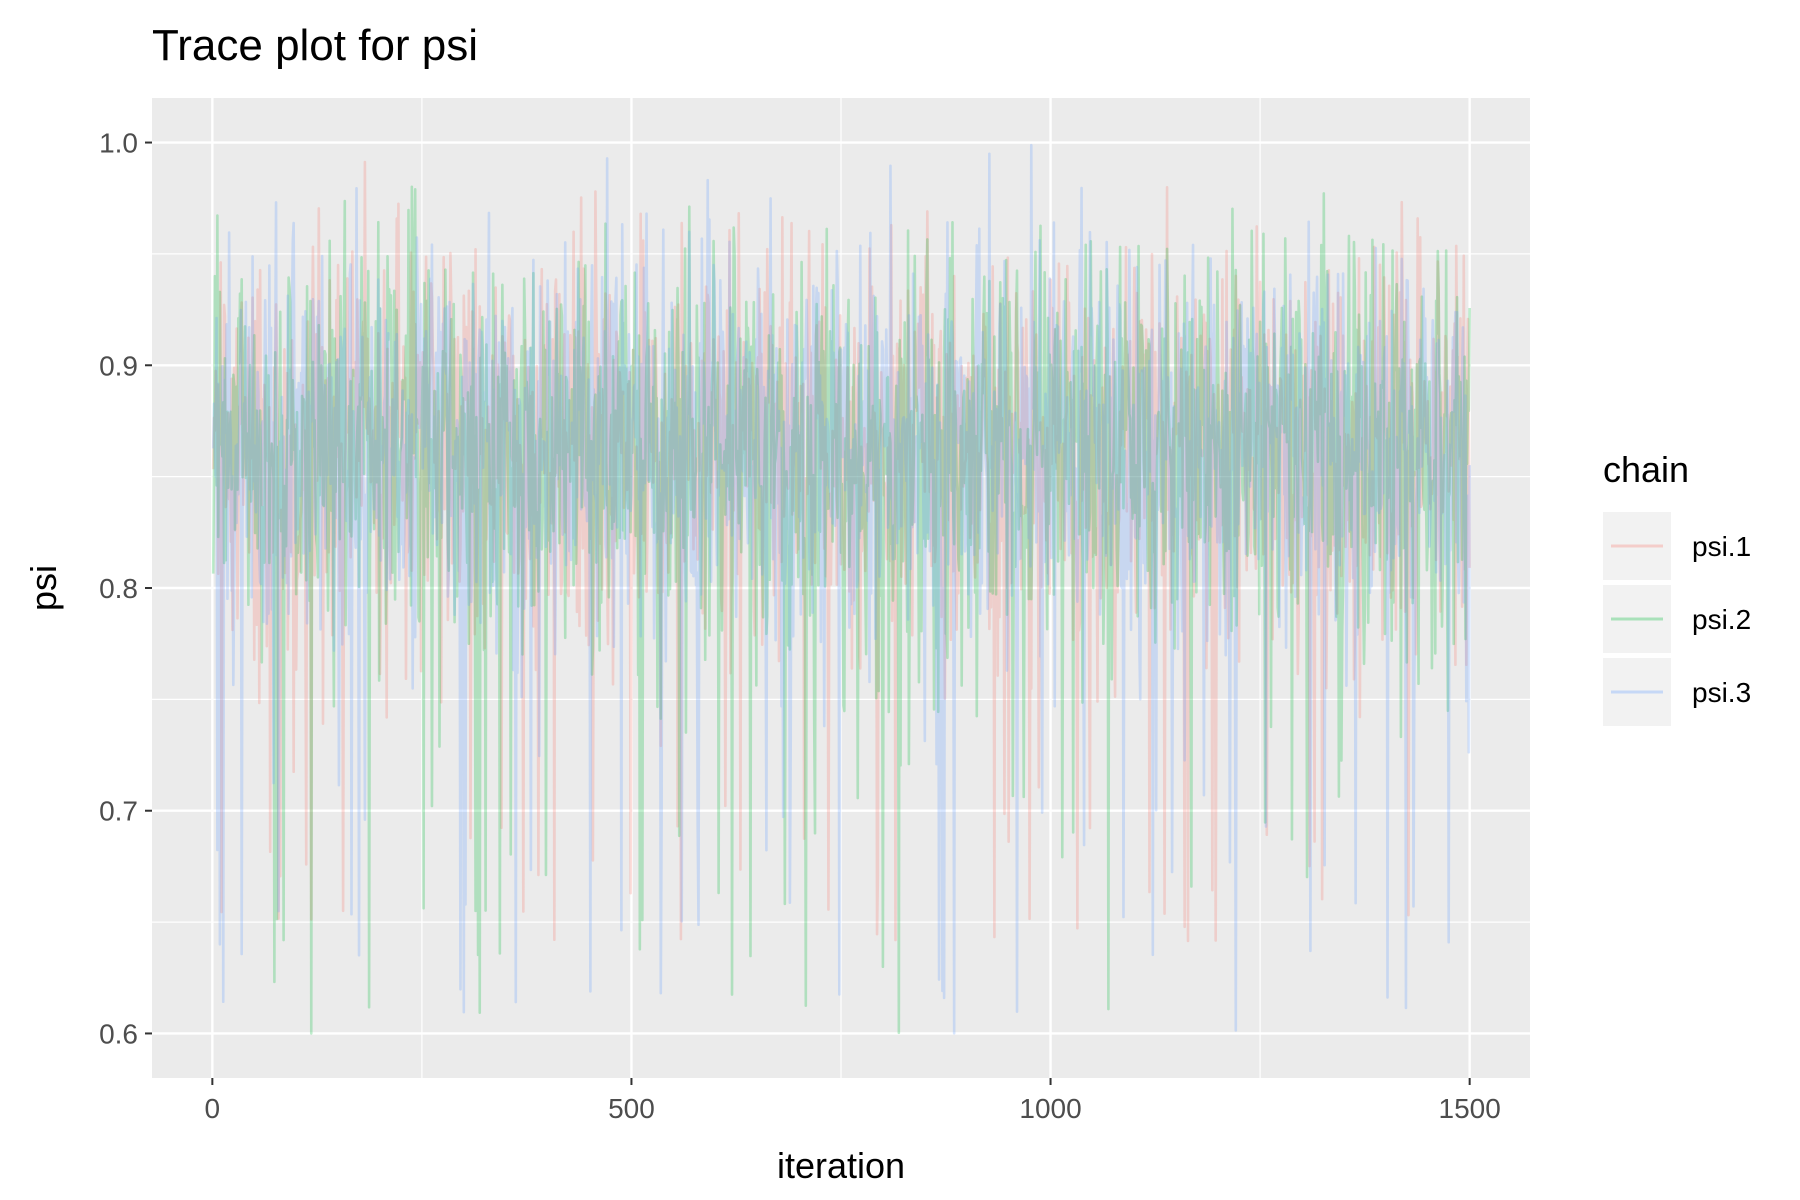 The image size is (1800, 1200). What do you see at coordinates (43, 588) in the screenshot?
I see `y-axis-title: psi` at bounding box center [43, 588].